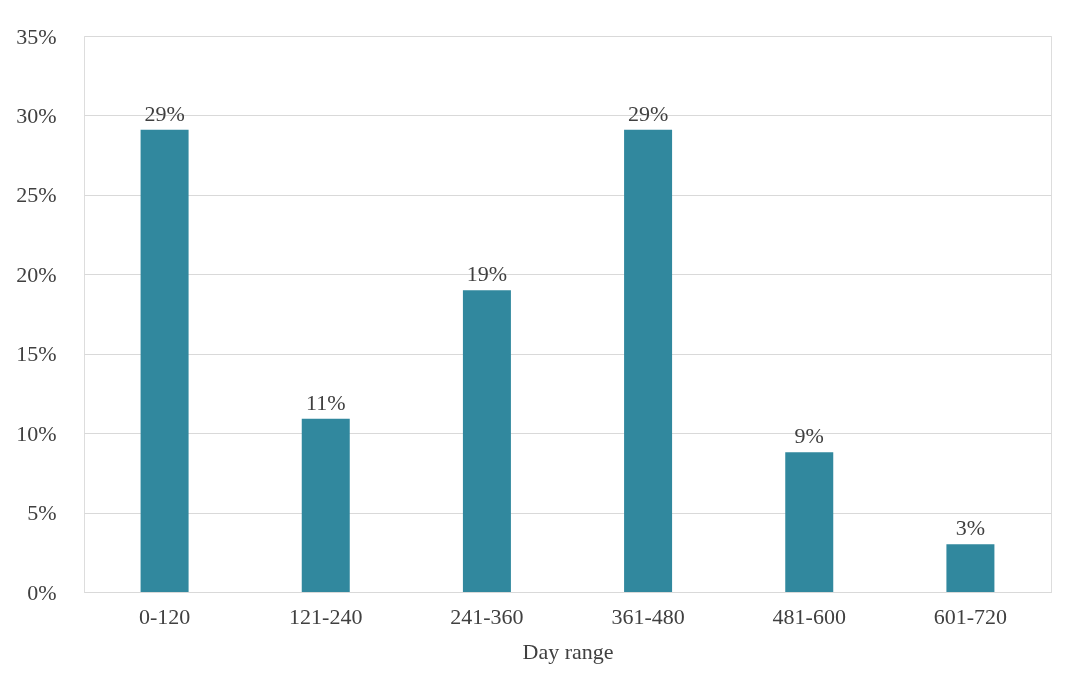 Image resolution: width=1071 pixels, height=677 pixels. Describe the element at coordinates (36, 274) in the screenshot. I see `y-tick-label: 20%` at that location.